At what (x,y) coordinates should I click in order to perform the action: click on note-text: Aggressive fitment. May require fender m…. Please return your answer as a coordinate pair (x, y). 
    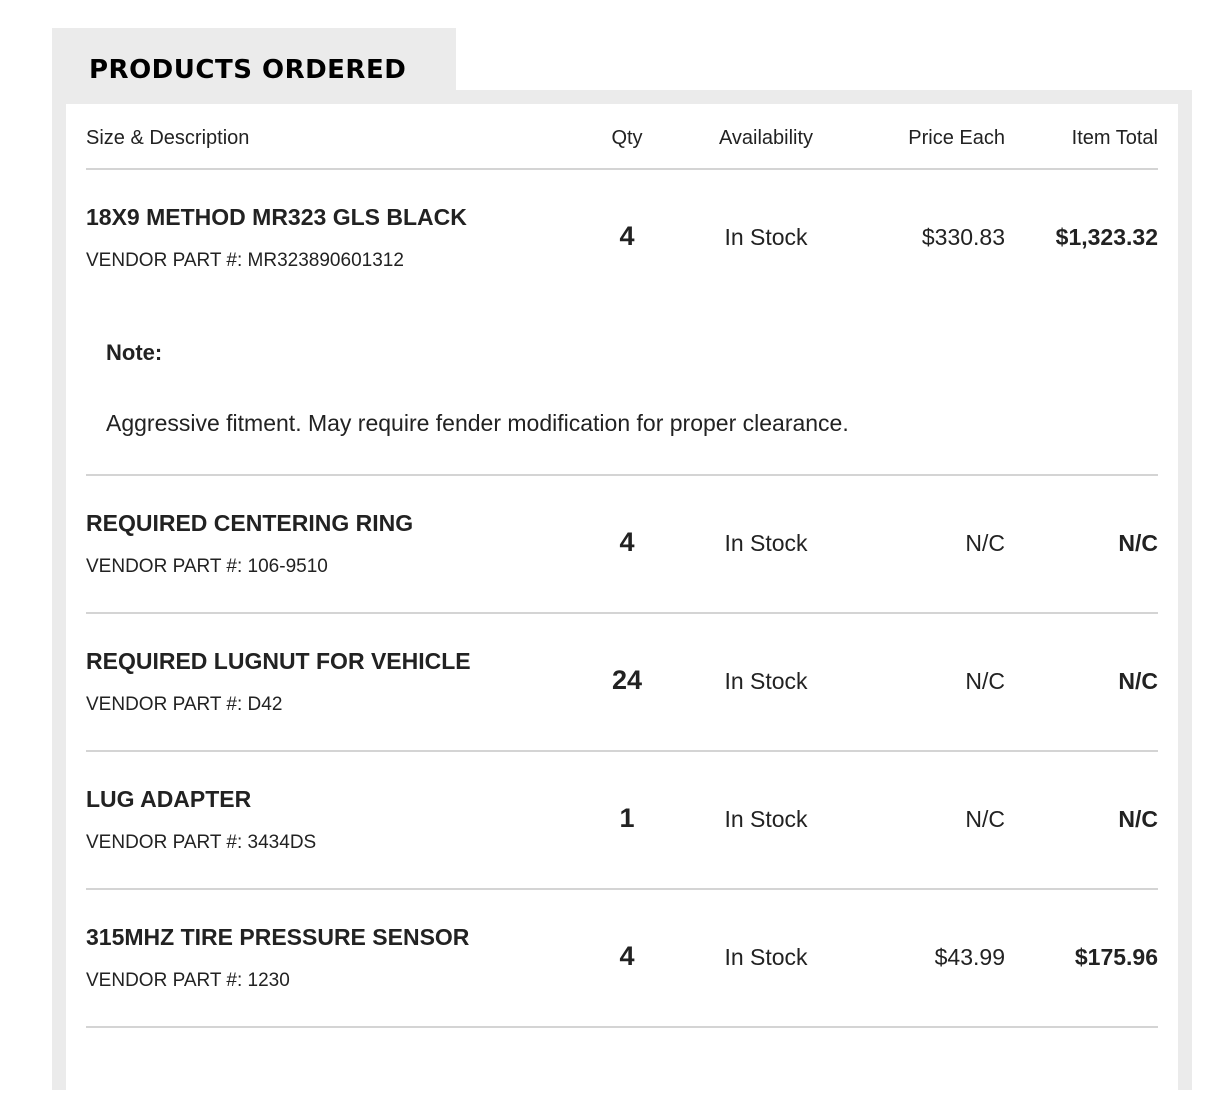
    Looking at the image, I should click on (477, 423).